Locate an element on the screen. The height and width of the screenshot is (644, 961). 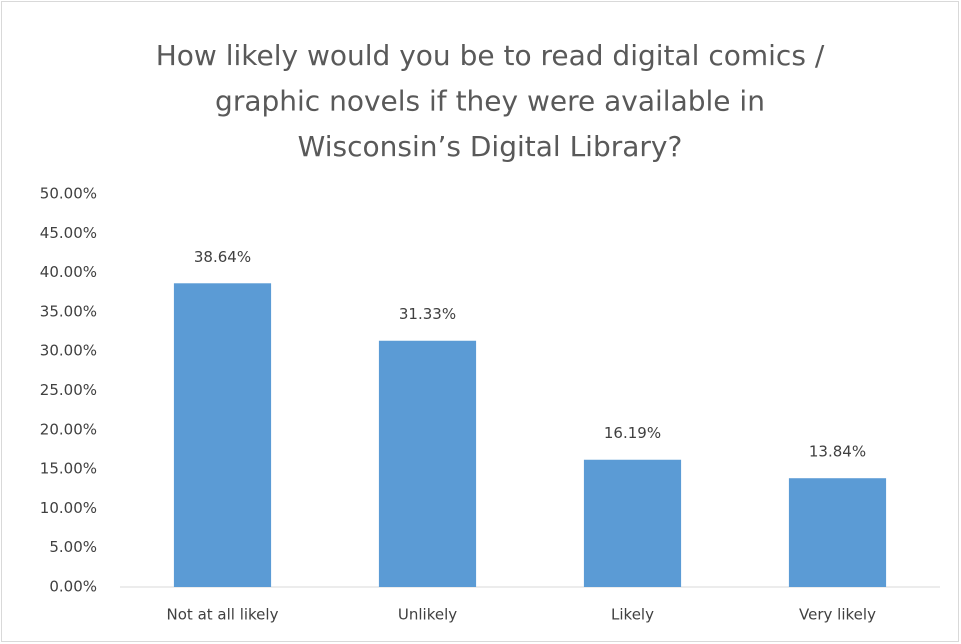
y-tick-label: 25.00% is located at coordinates (68, 390).